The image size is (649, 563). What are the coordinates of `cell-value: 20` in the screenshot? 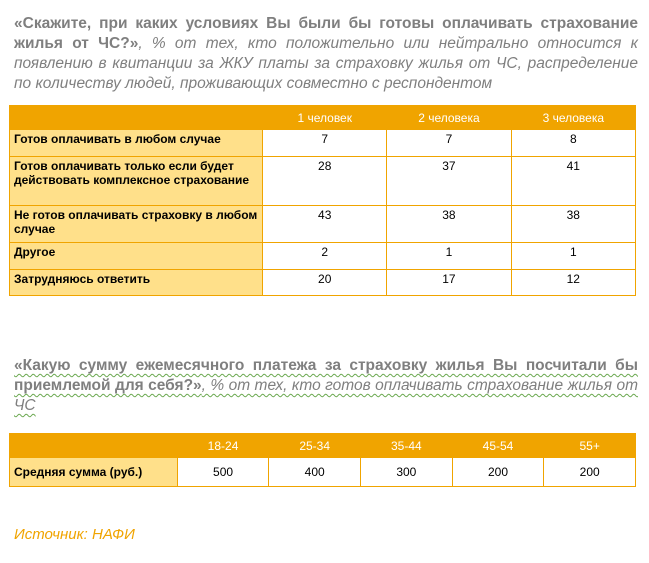 It's located at (325, 282).